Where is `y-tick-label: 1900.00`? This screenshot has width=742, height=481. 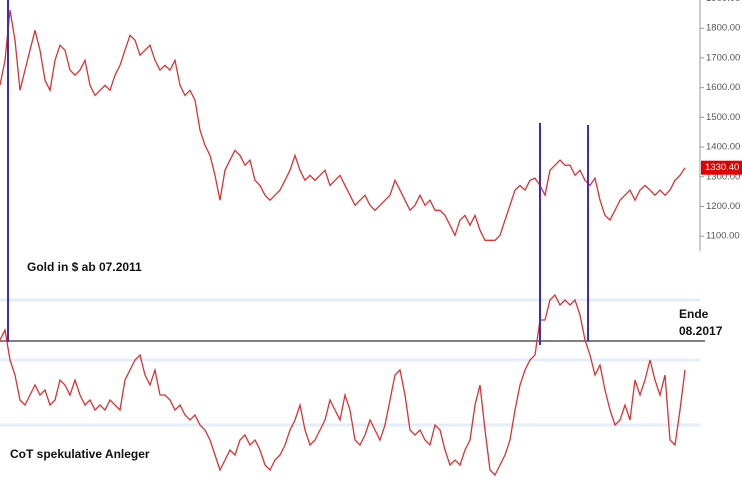 y-tick-label: 1900.00 is located at coordinates (723, 2).